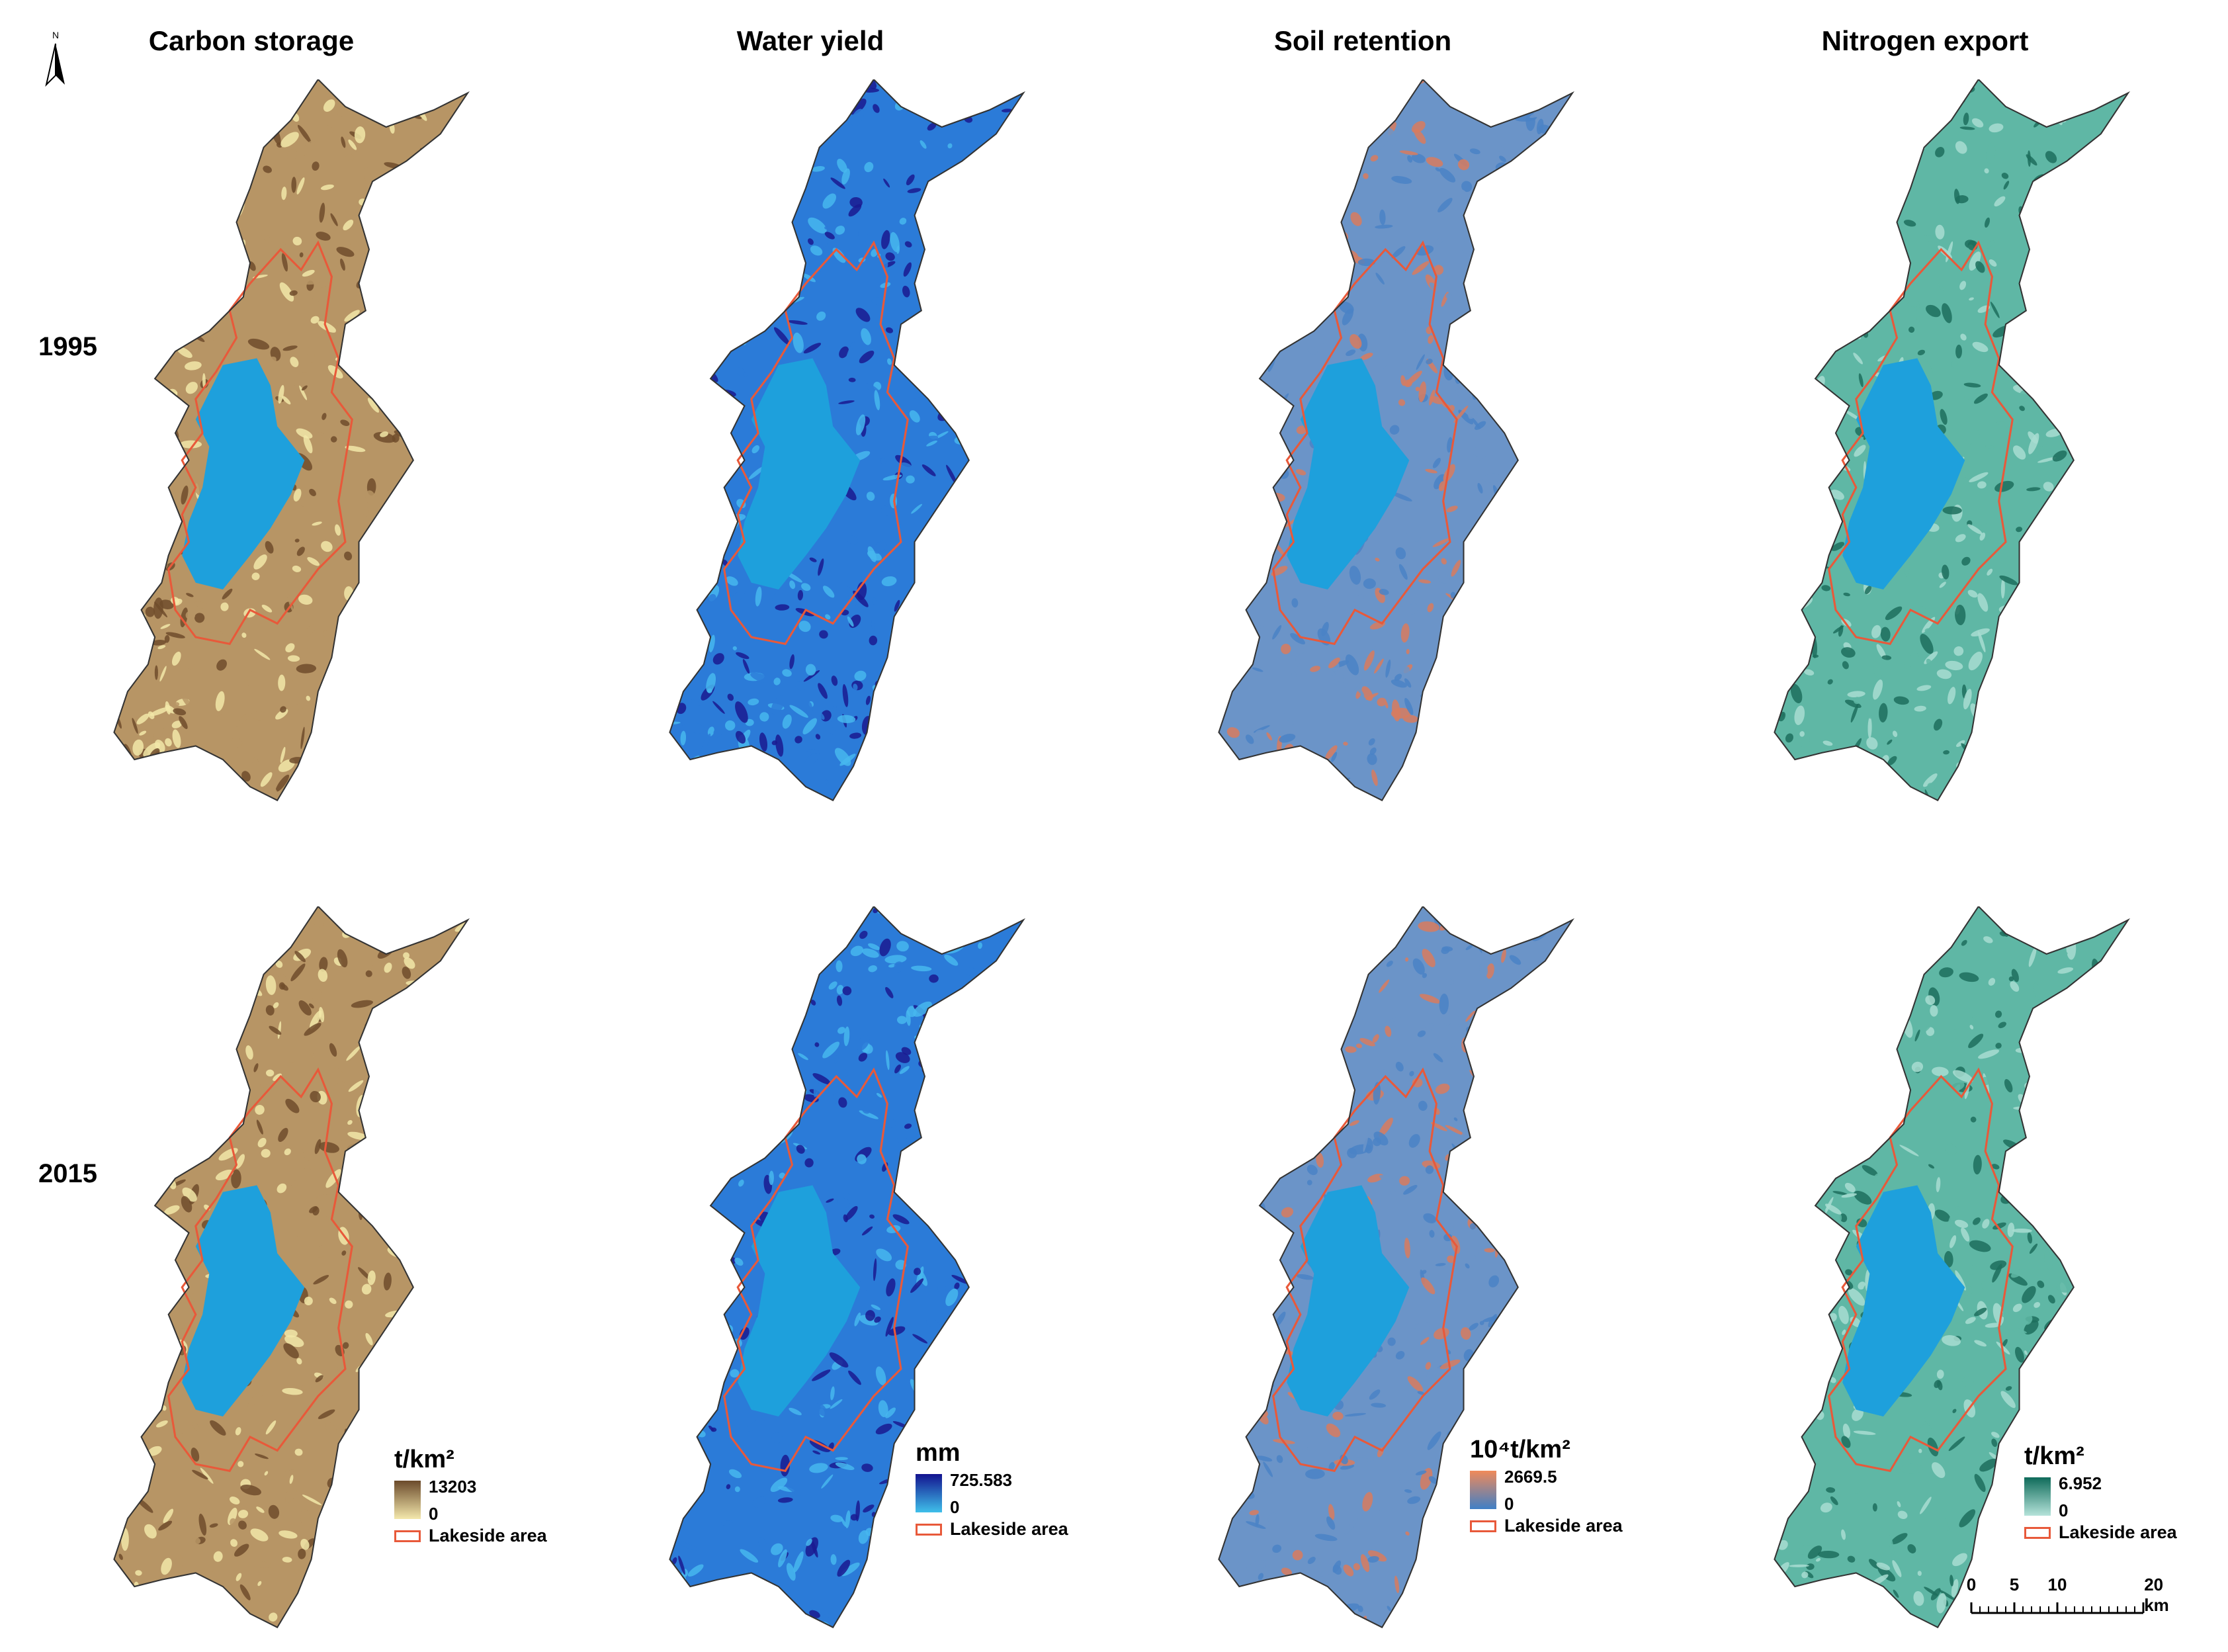  I want to click on scale-label-5: 5, so click(2014, 1584).